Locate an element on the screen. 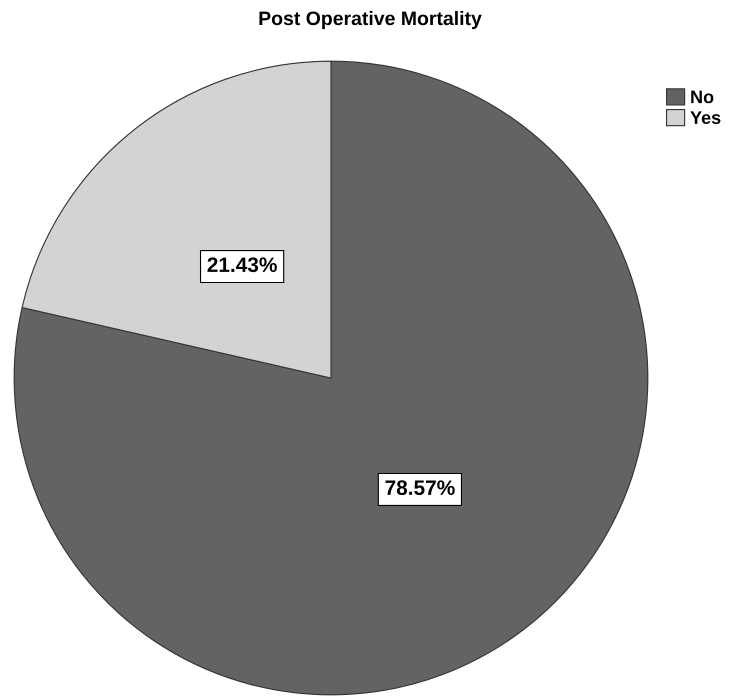 This screenshot has height=697, width=732. data-label: 21.43% is located at coordinates (242, 264).